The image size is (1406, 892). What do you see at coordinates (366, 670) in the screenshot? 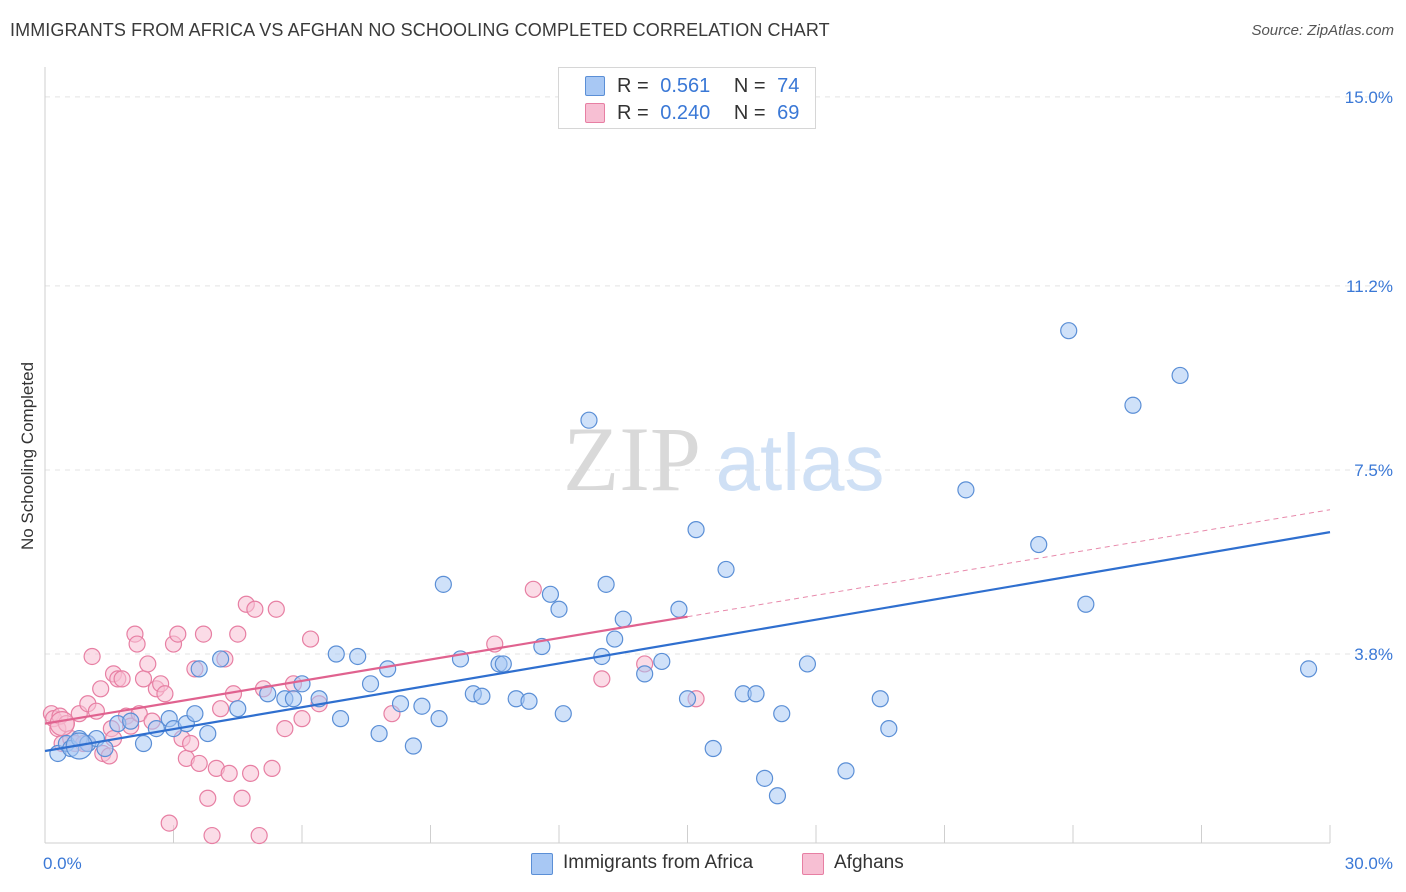
I see `afghans-trend-line` at bounding box center [366, 670].